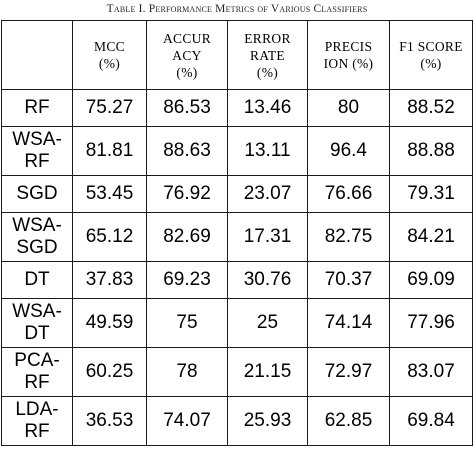 Image resolution: width=474 pixels, height=450 pixels. Describe the element at coordinates (267, 194) in the screenshot. I see `cell-error-rate: 23.07` at that location.